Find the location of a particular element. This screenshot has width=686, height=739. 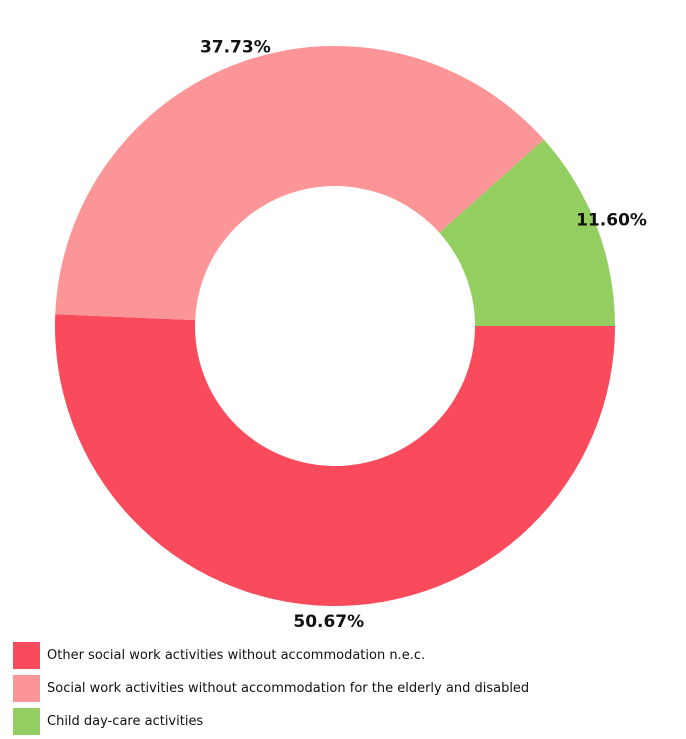

legend-item-child-day-care: Child day-care activities is located at coordinates (343, 721).